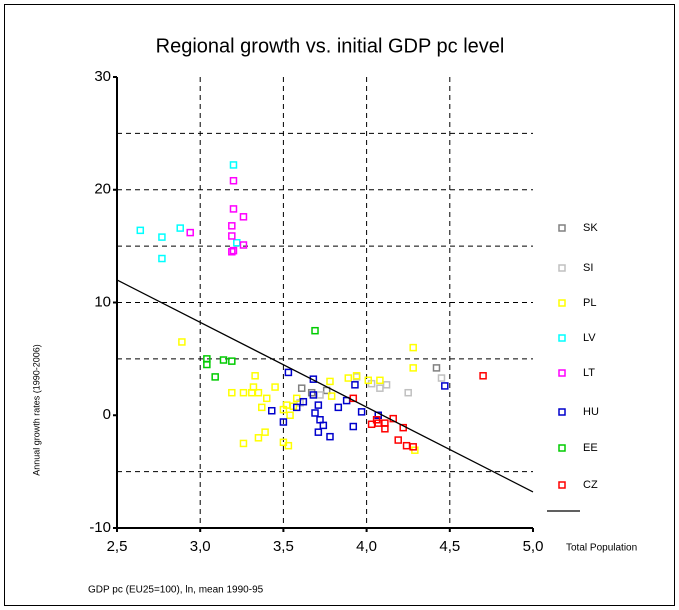  I want to click on legend-label: LT, so click(589, 373).